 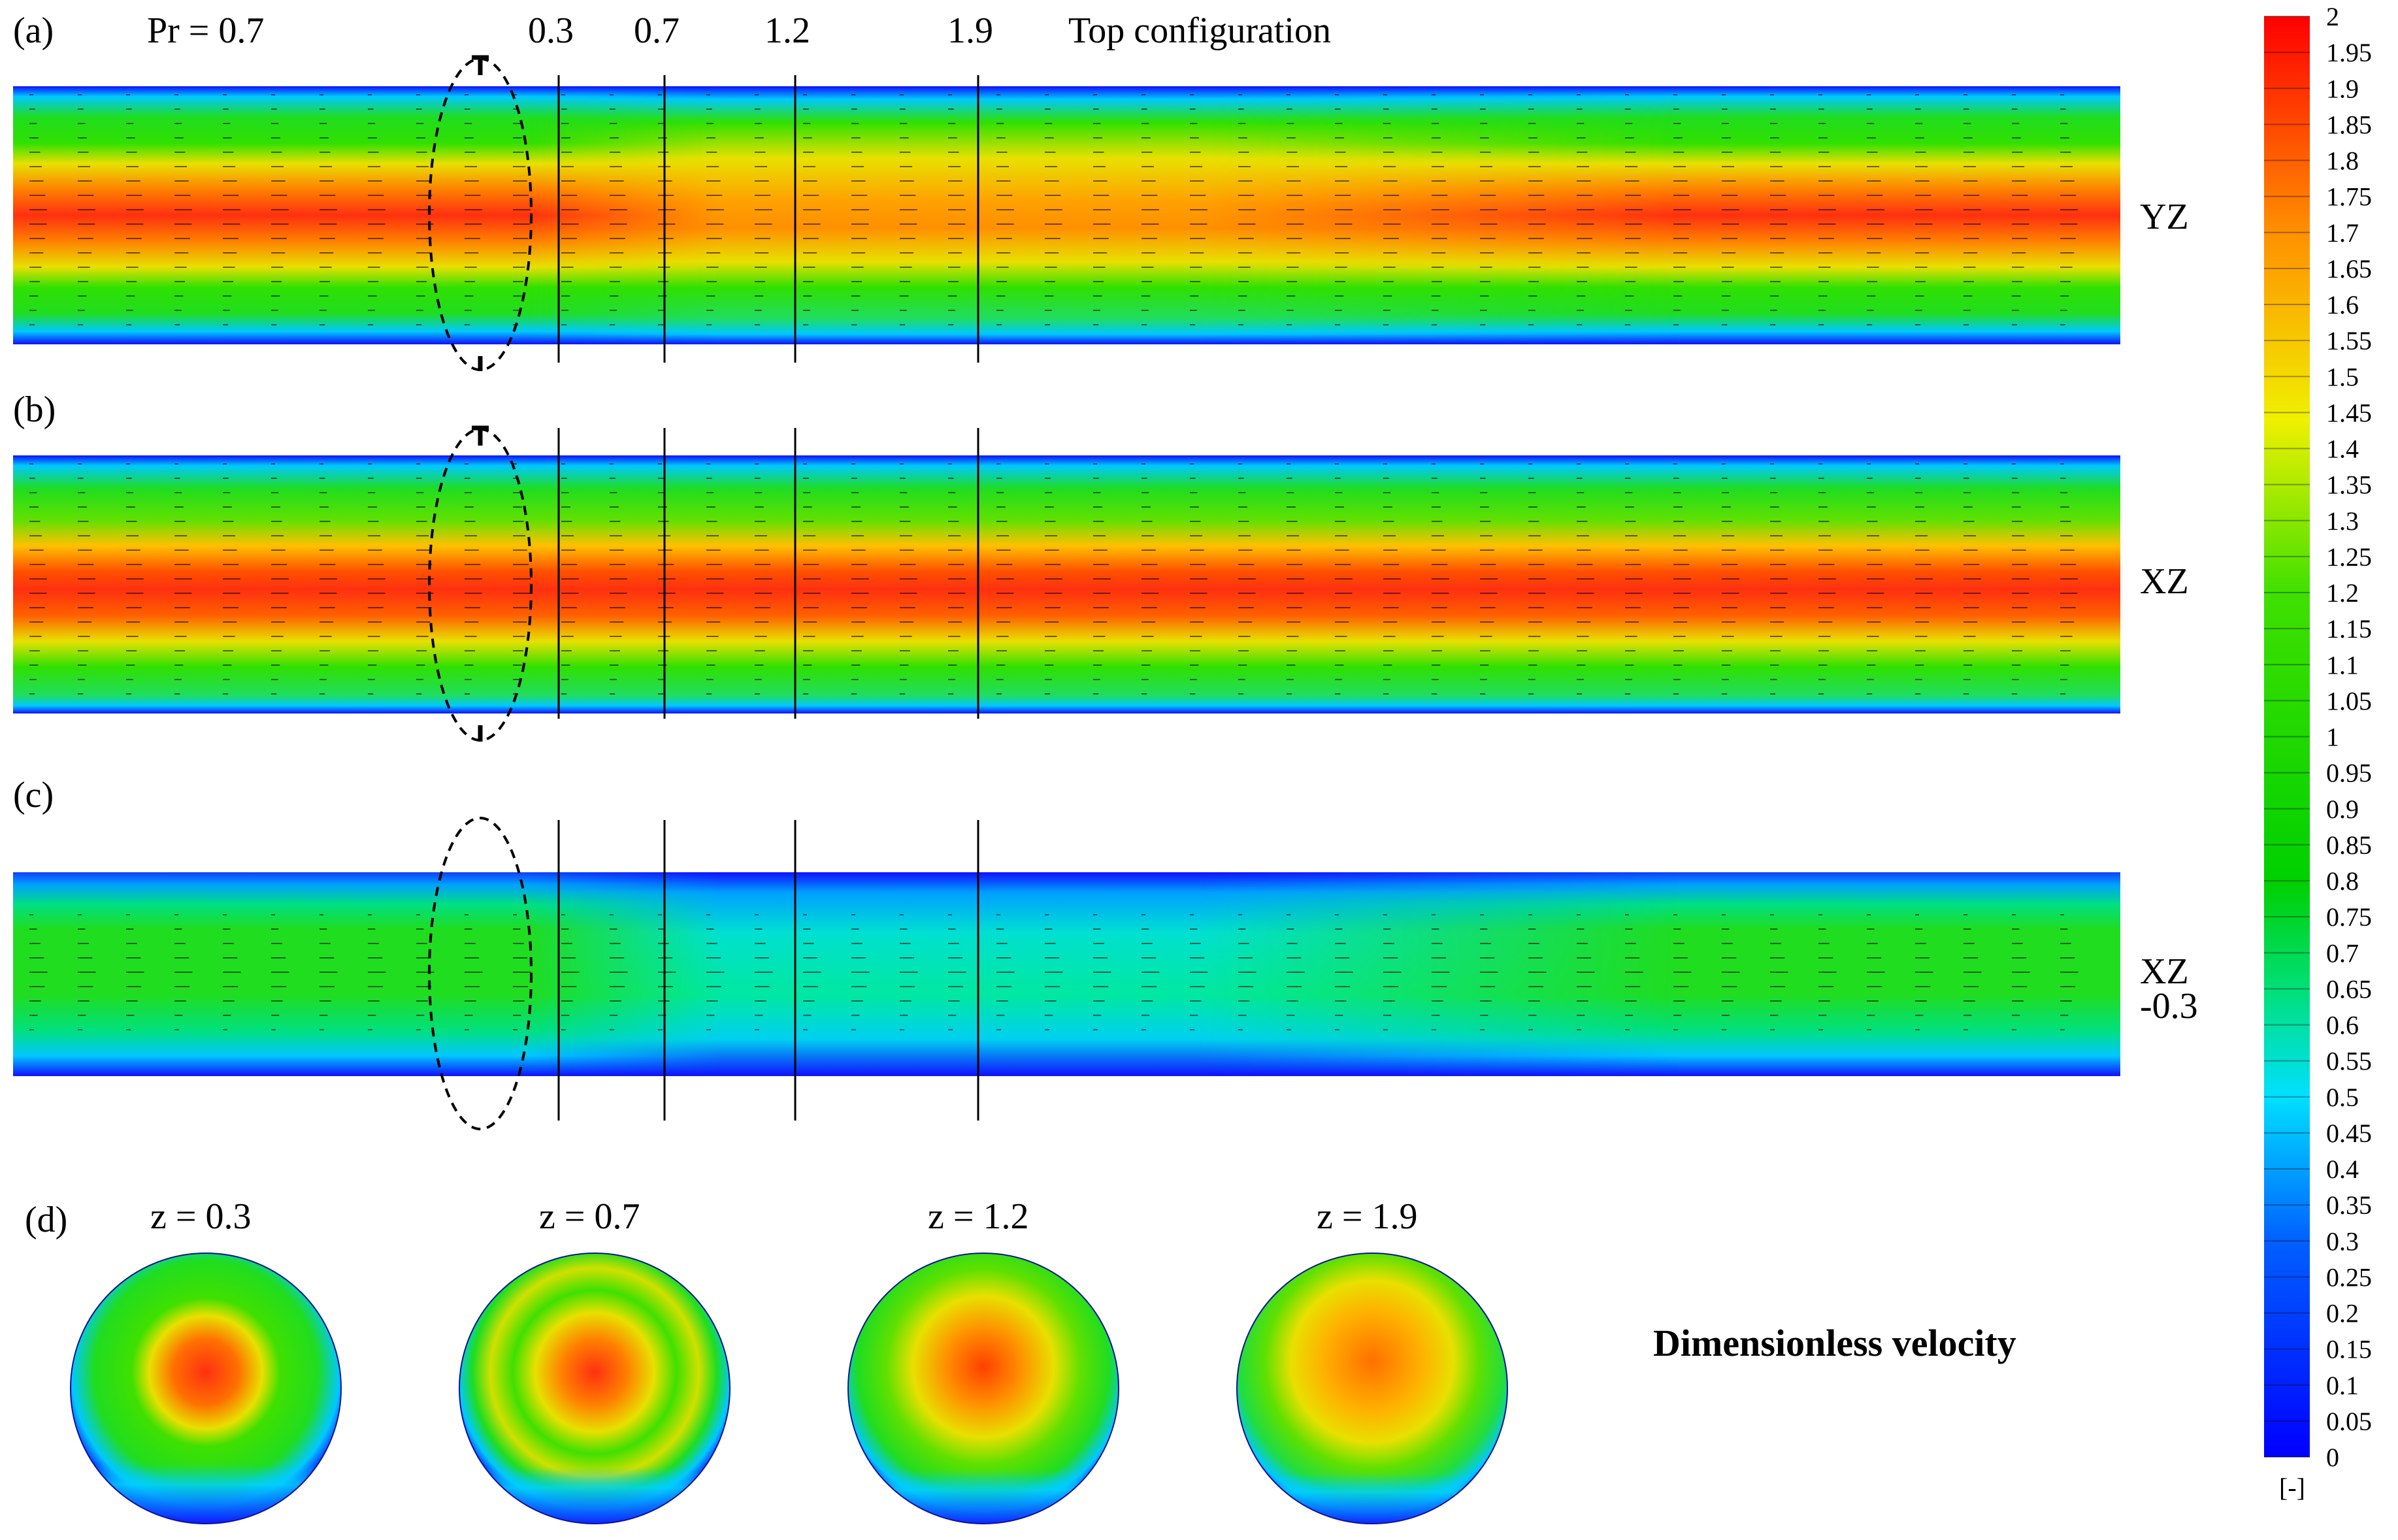 I want to click on colorbar-tick-label: 0.15, so click(x=2349, y=1350).